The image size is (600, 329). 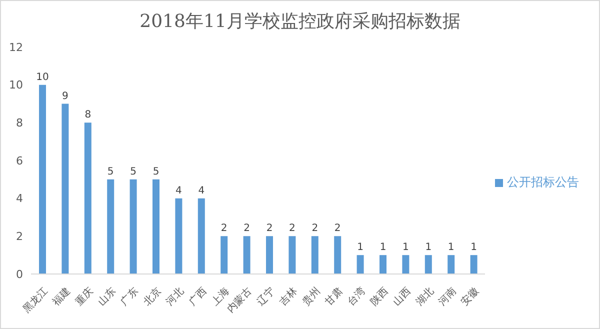 I want to click on y-tick-label: 0, so click(x=19, y=274).